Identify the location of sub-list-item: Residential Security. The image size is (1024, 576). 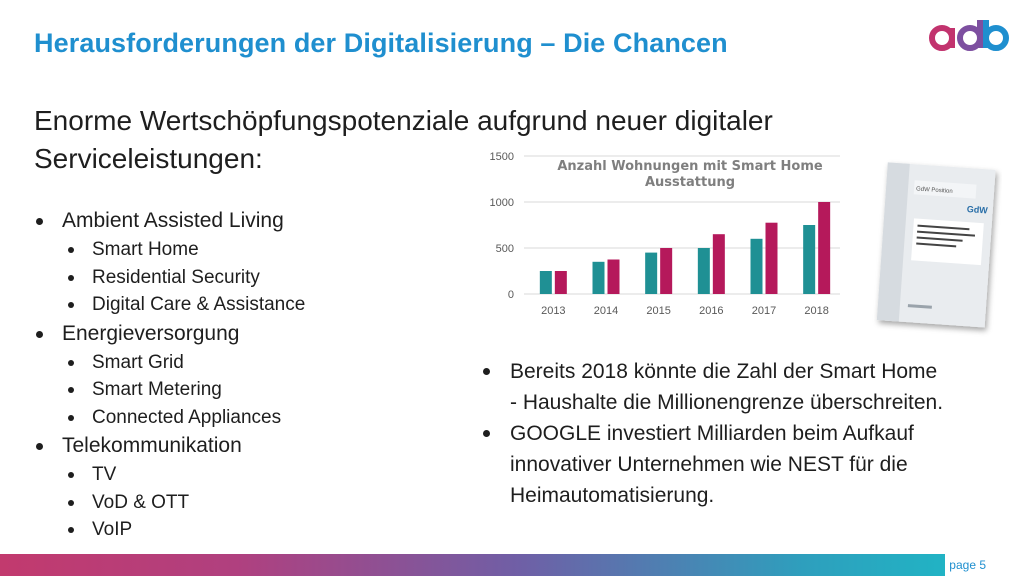
(169, 278).